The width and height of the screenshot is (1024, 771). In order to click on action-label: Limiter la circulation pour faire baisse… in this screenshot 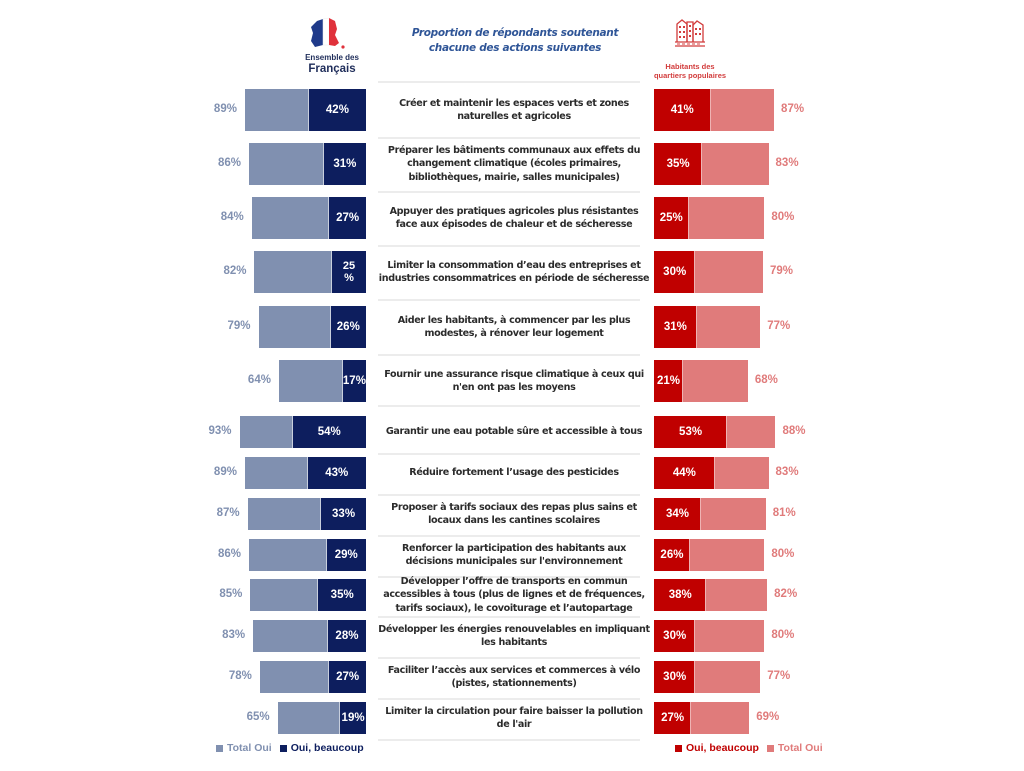, I will do `click(514, 718)`.